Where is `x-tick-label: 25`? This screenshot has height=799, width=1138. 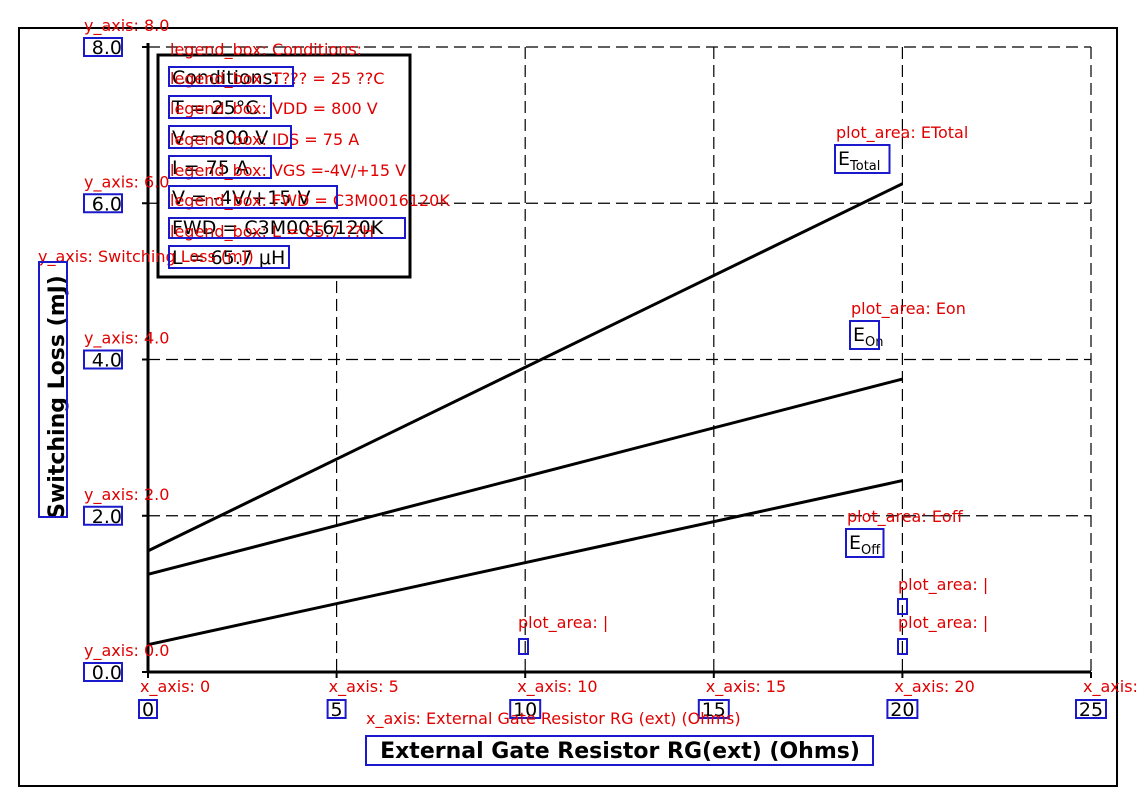
x-tick-label: 25 is located at coordinates (1091, 710).